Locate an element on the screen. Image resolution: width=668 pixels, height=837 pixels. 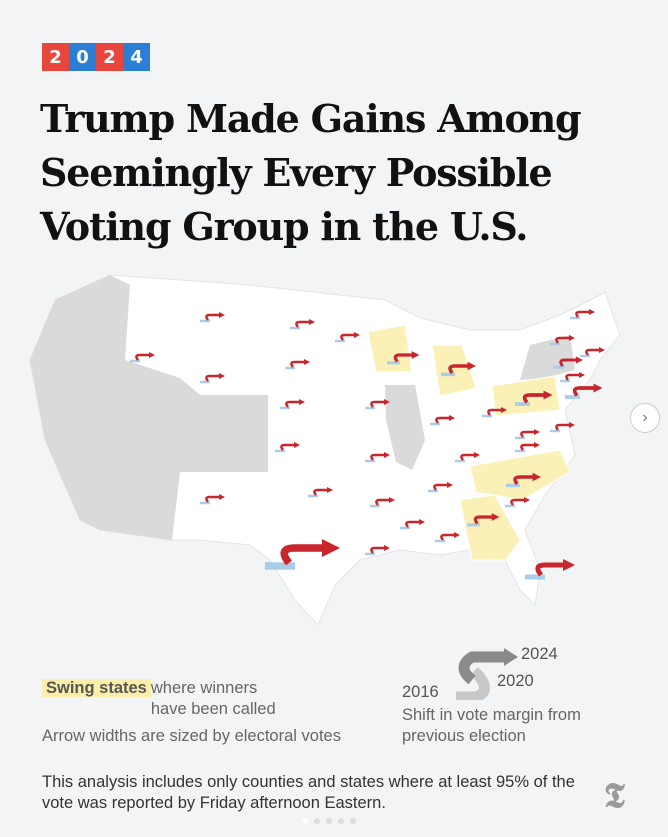
badge-digit: 4 is located at coordinates (136, 57).